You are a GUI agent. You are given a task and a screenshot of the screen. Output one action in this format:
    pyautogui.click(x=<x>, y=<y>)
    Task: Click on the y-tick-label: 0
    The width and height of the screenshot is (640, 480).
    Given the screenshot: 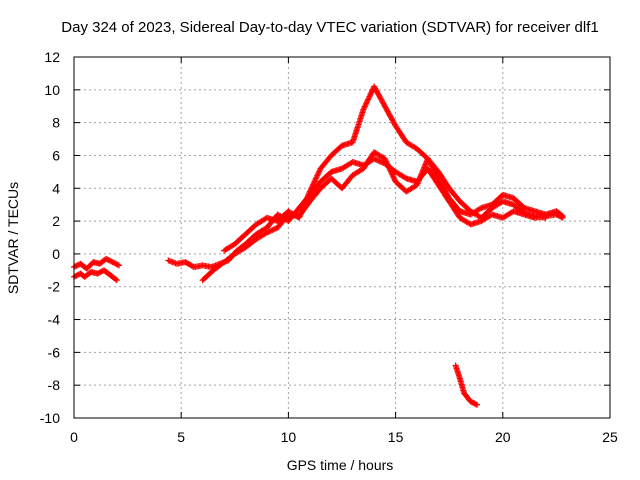 What is the action you would take?
    pyautogui.click(x=56, y=254)
    